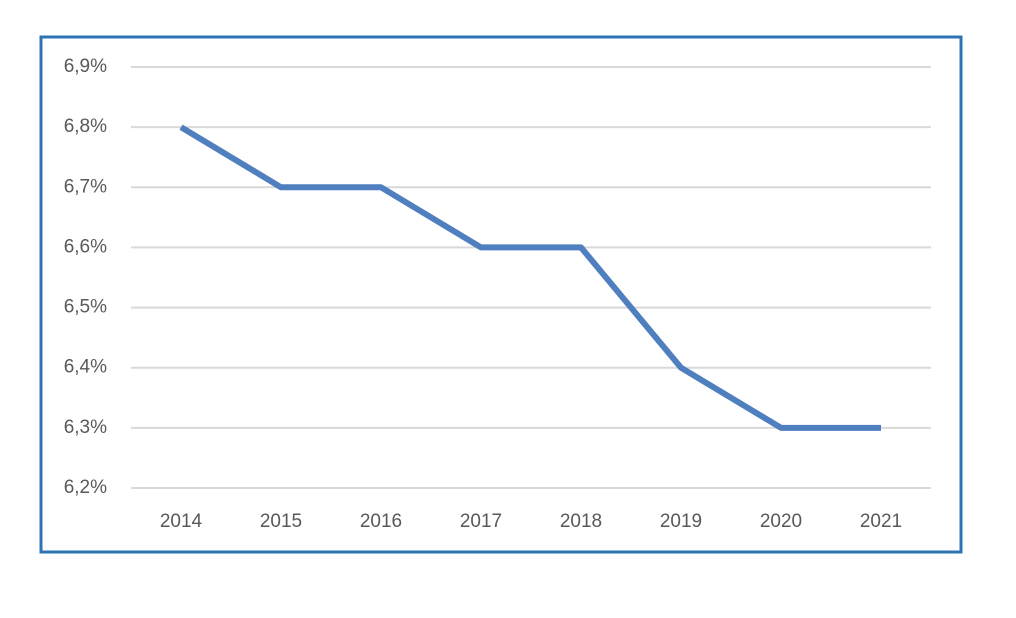 The image size is (1016, 618). I want to click on y-tick-label: 6,6%, so click(85, 246).